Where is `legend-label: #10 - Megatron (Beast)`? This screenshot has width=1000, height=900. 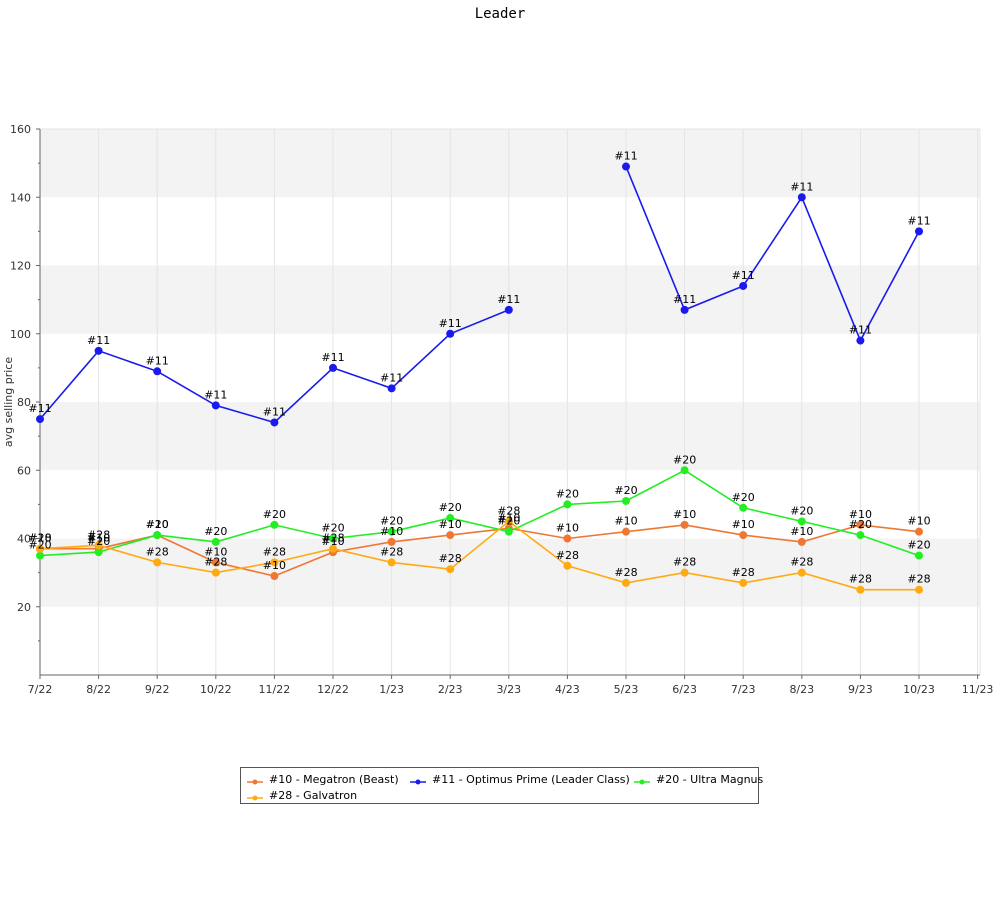 legend-label: #10 - Megatron (Beast) is located at coordinates (334, 779).